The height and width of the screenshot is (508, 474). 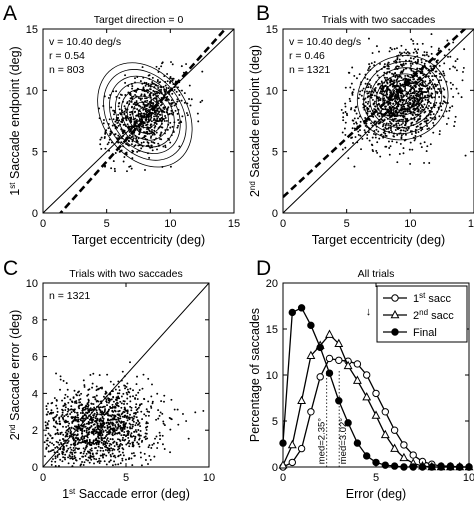 I want to click on panel-c-y-tick-label: 6, so click(x=35, y=358).